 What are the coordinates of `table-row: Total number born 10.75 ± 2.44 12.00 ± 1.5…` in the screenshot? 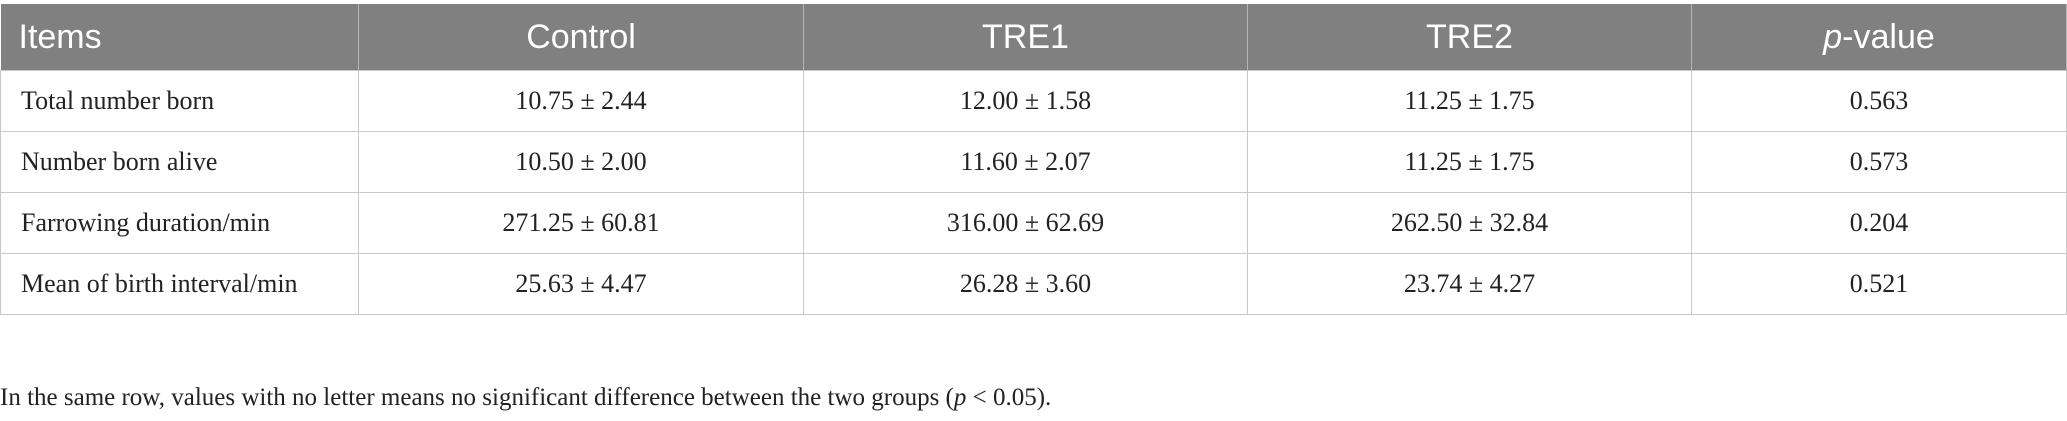 It's located at (1033, 101).